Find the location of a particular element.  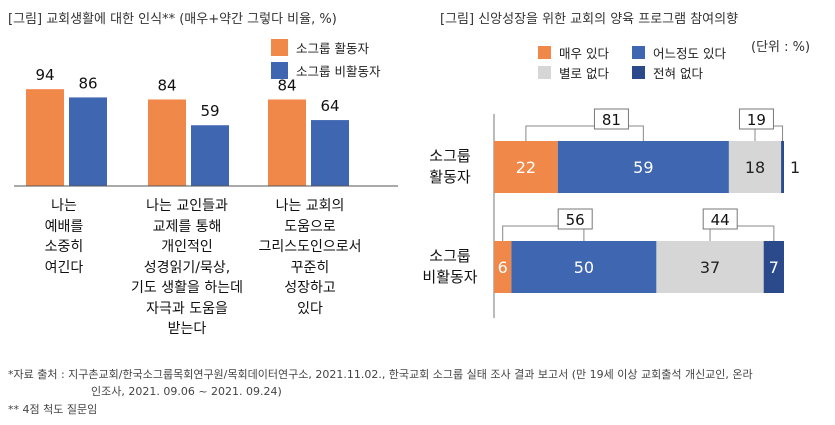

segment-value-label: 6 is located at coordinates (503, 267).